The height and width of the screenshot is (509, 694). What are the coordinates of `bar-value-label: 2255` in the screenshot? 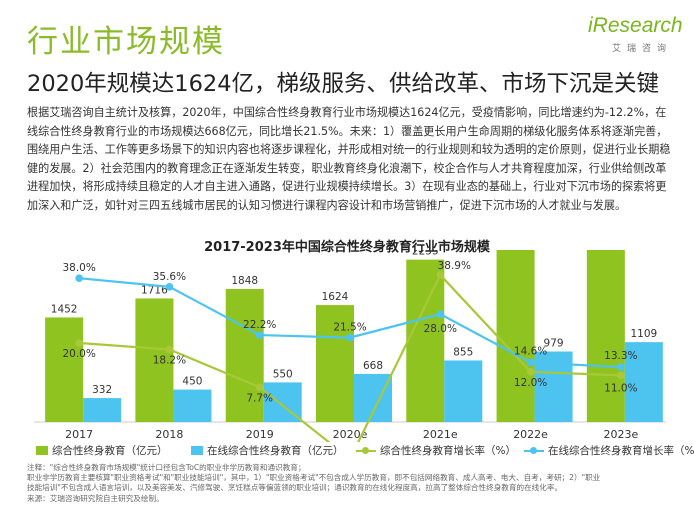 It's located at (425, 254).